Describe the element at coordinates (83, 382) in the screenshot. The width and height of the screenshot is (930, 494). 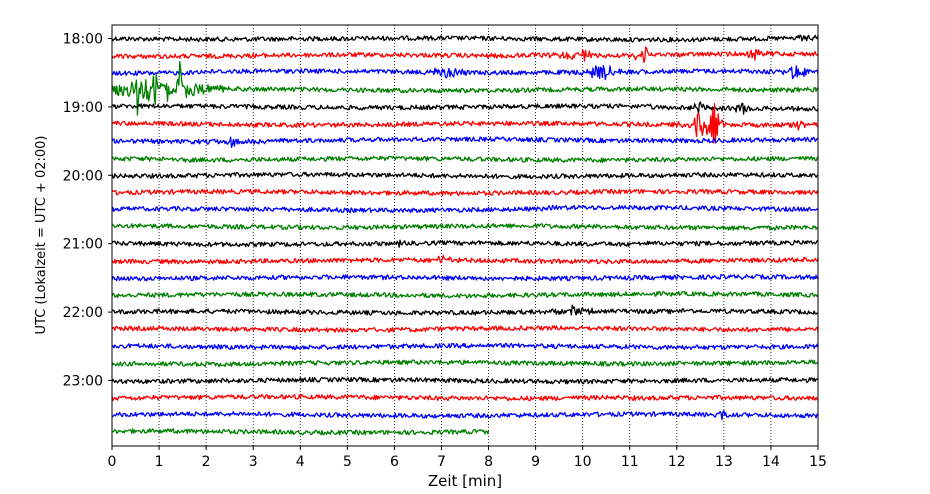
I see `y-tick-label: 23:00` at that location.